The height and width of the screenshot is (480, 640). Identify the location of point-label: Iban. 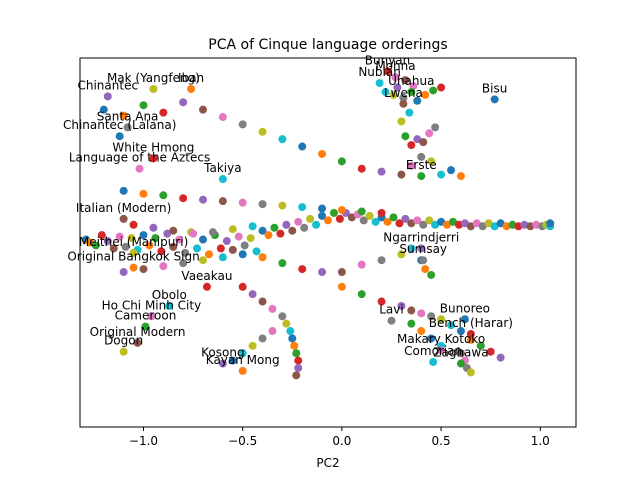
(191, 78).